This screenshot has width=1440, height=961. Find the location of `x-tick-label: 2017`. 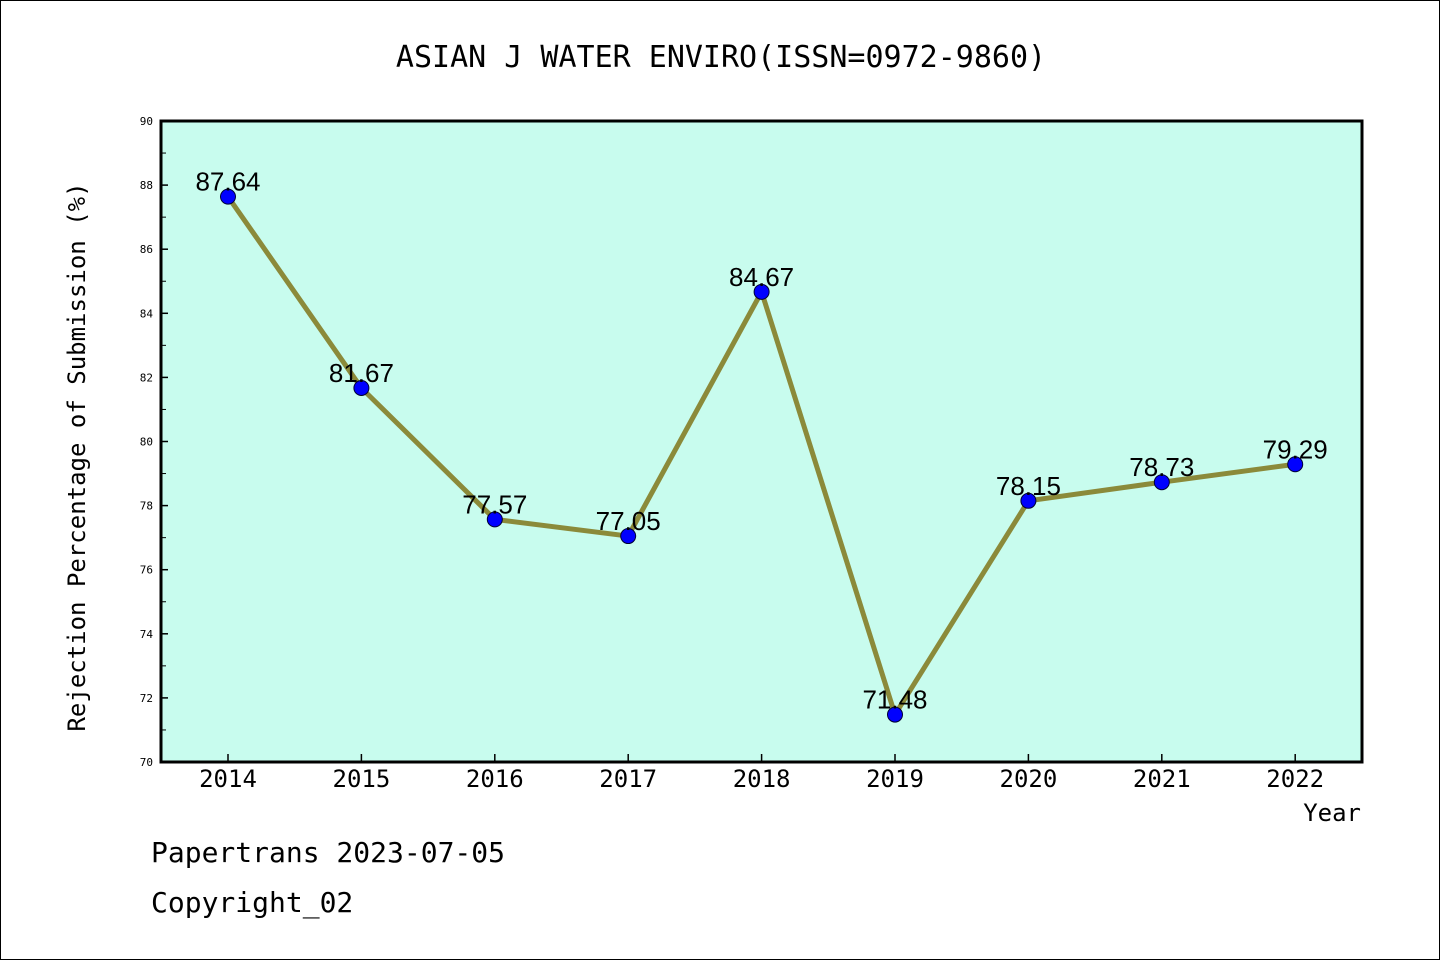

x-tick-label: 2017 is located at coordinates (628, 779).